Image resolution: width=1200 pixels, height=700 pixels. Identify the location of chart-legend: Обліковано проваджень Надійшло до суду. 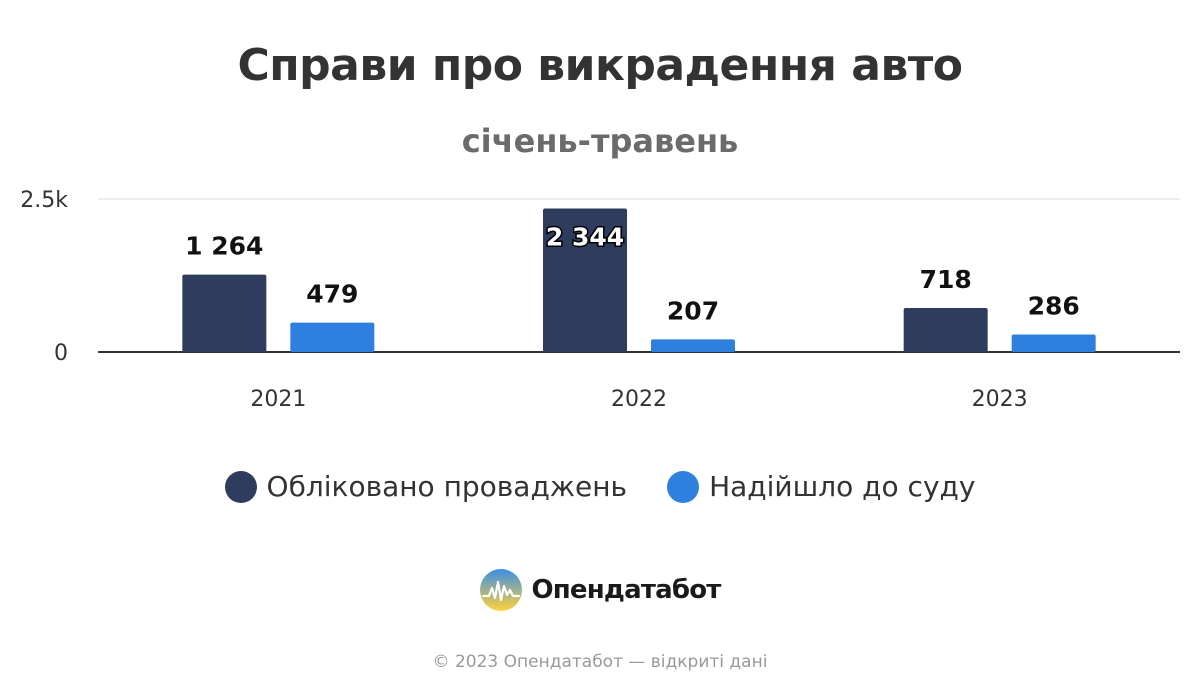
(600, 486).